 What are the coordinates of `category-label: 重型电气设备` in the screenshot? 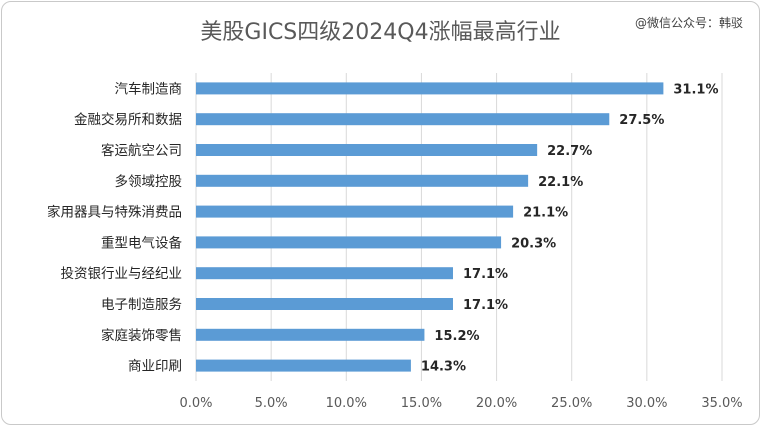 It's located at (141, 242).